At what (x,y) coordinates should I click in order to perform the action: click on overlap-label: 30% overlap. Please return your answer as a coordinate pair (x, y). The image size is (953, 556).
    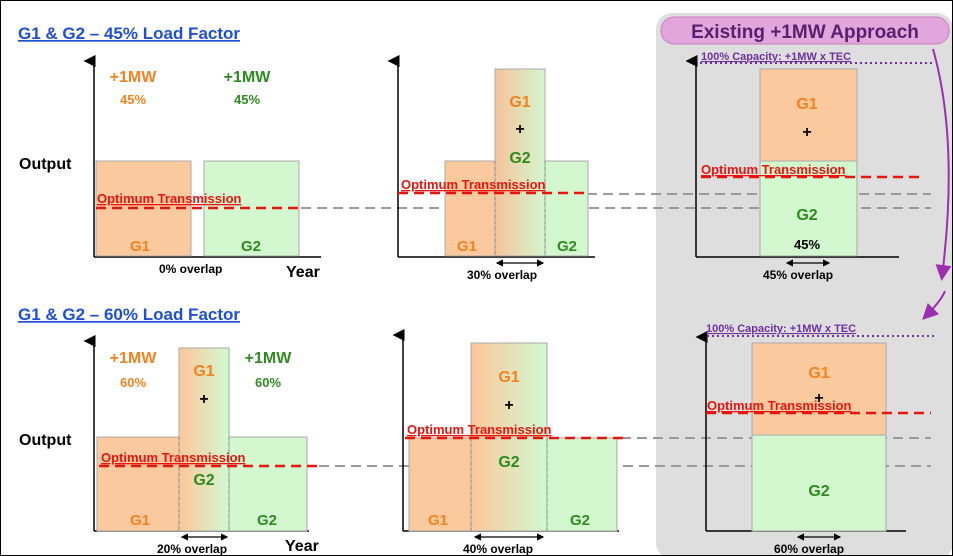
    Looking at the image, I should click on (502, 275).